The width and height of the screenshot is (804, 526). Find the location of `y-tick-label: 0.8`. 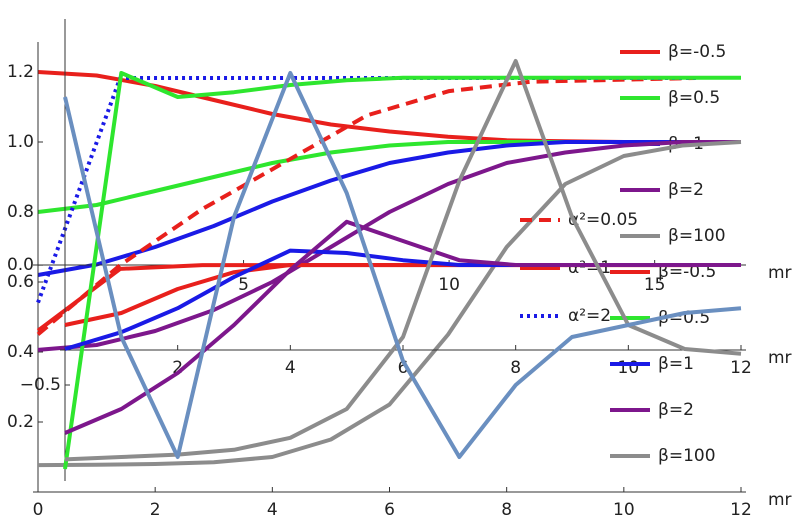

y-tick-label: 0.8 is located at coordinates (20, 212).